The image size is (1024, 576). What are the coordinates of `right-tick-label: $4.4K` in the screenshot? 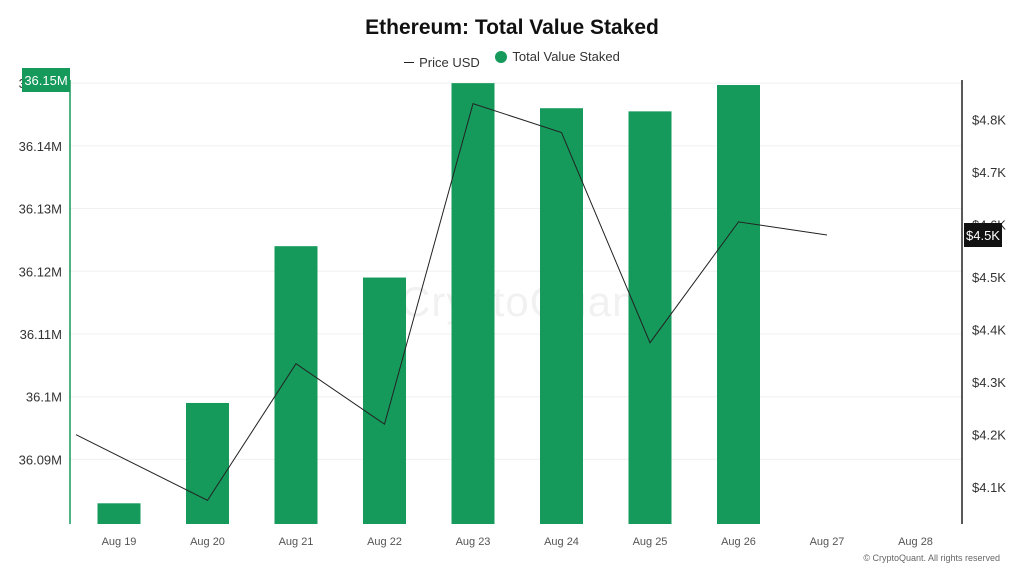 It's located at (989, 330).